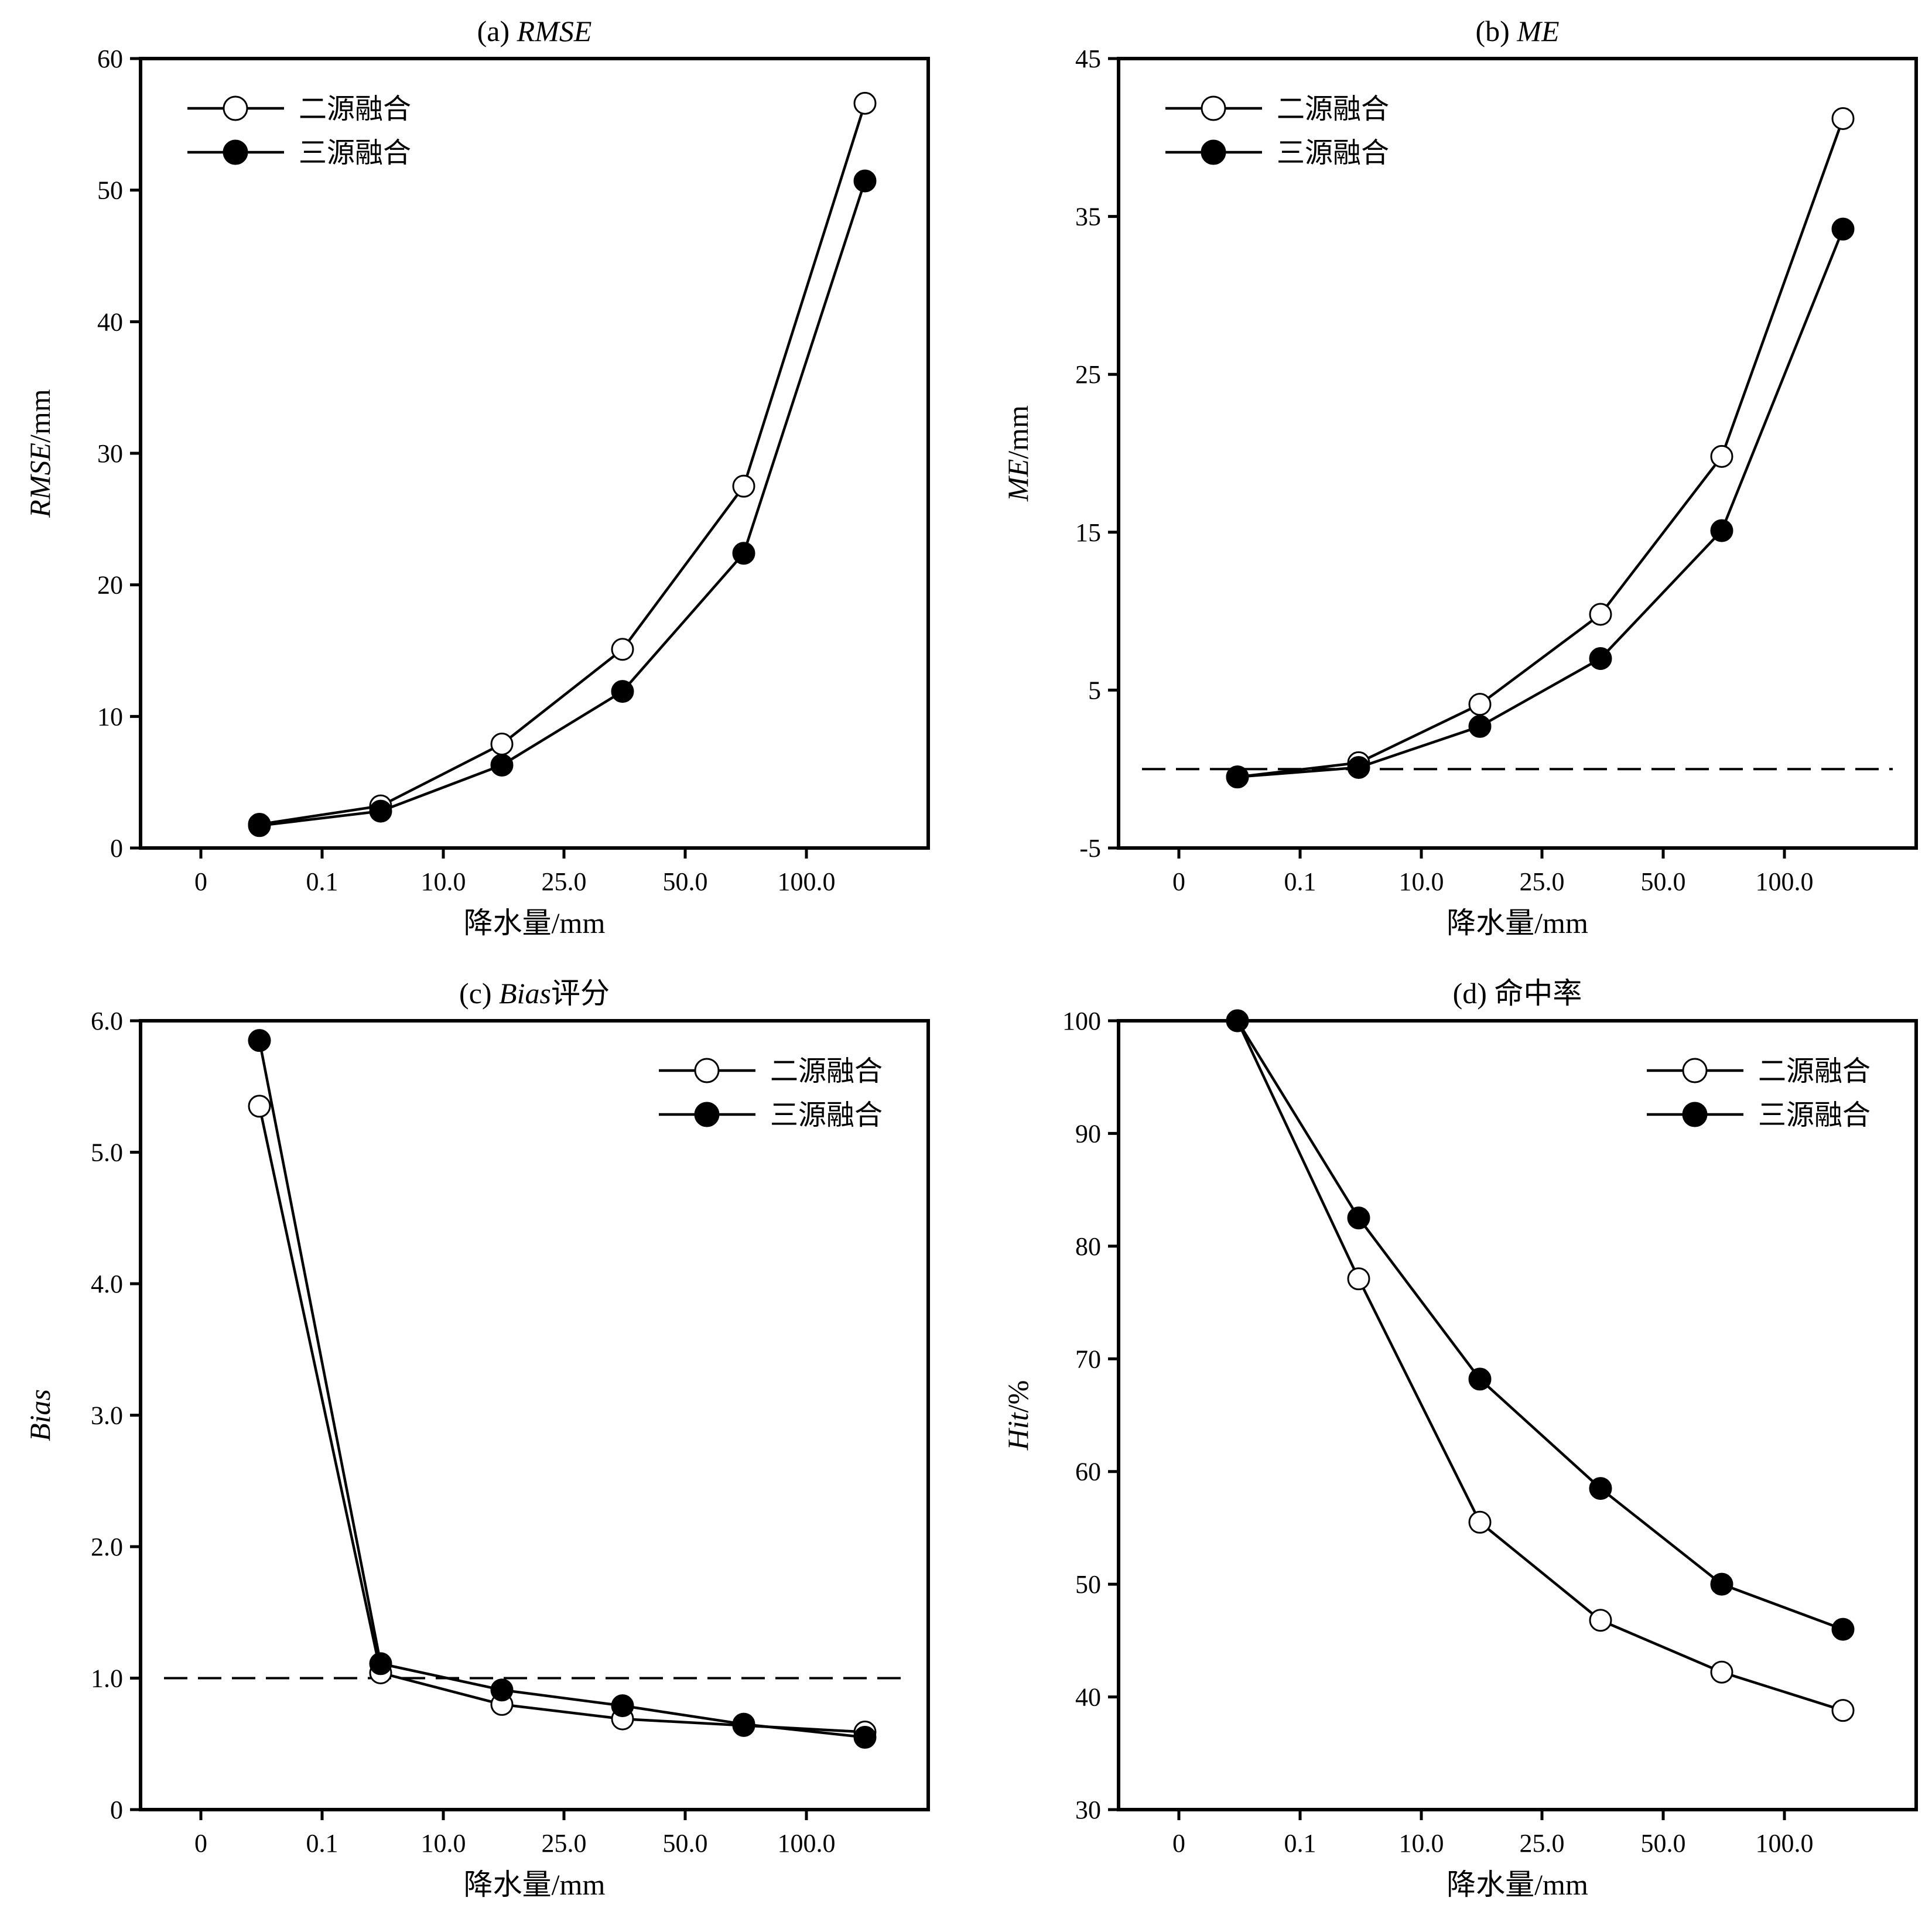 Image resolution: width=1932 pixels, height=1908 pixels. I want to click on y-tick-label: 60, so click(110, 59).